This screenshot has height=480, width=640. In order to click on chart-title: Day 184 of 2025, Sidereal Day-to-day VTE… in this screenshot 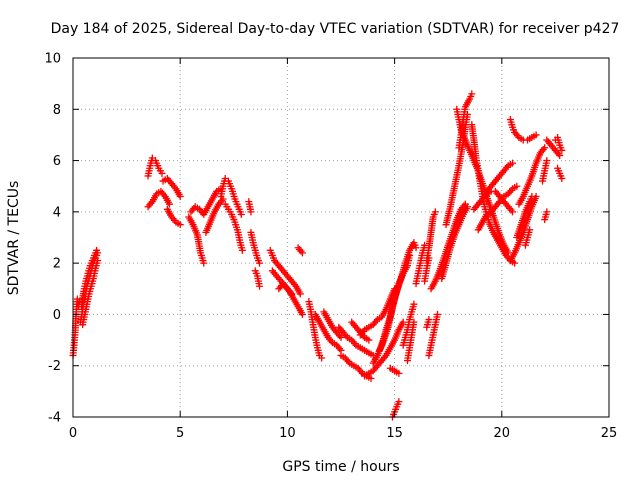, I will do `click(335, 29)`.